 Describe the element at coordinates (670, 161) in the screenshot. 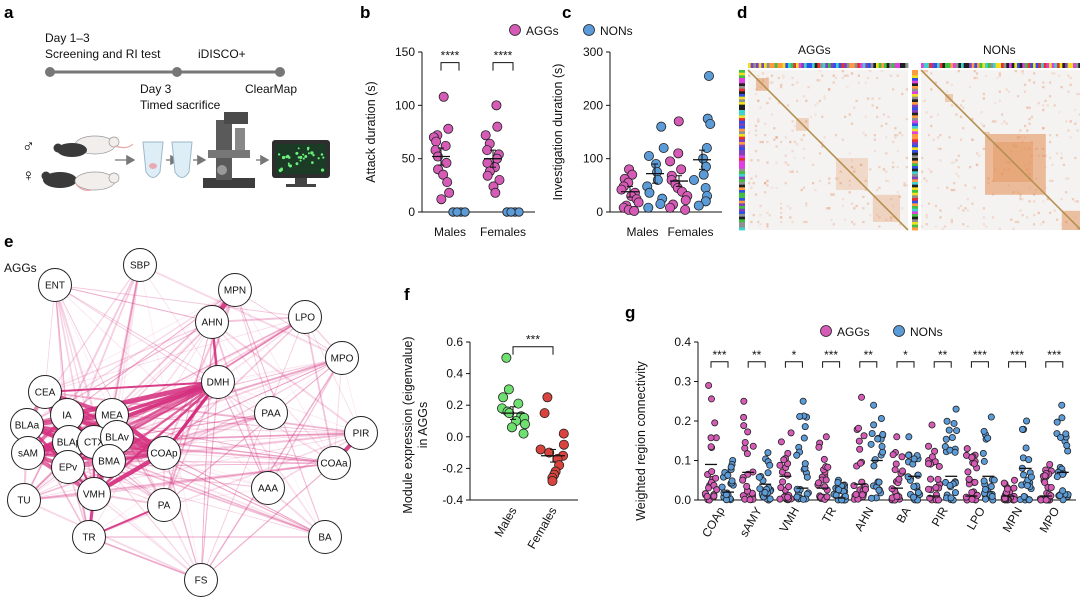

I see `panel-c-aggs-point` at that location.